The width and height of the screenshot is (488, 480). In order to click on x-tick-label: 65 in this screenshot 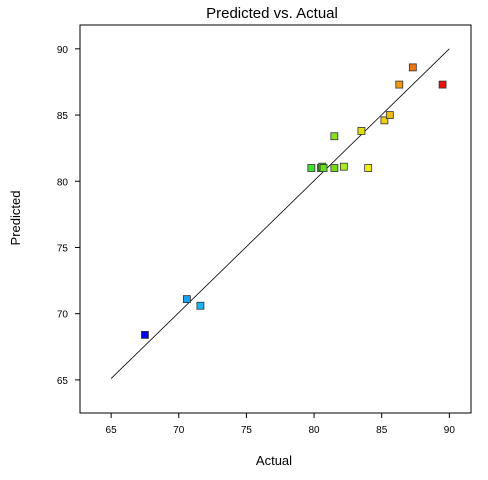, I will do `click(112, 430)`.